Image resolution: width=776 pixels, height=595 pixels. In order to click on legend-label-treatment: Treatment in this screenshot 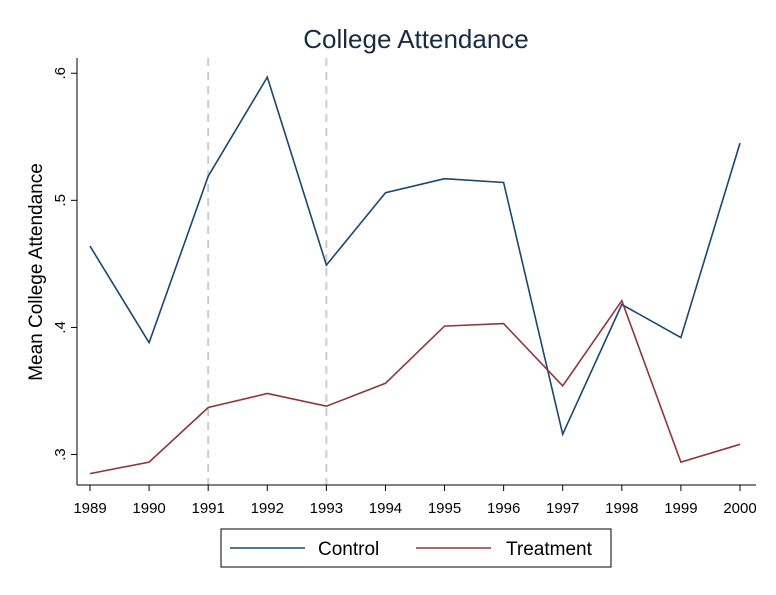, I will do `click(549, 549)`.